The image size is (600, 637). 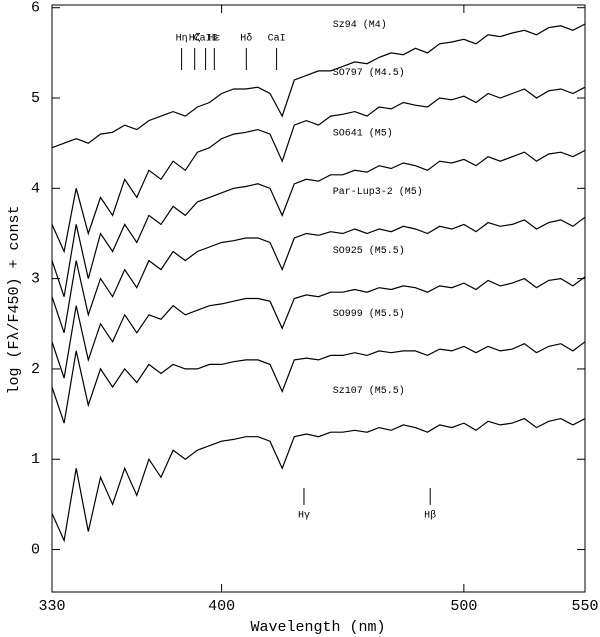 What do you see at coordinates (363, 133) in the screenshot?
I see `series-label: SO641 (M5)` at bounding box center [363, 133].